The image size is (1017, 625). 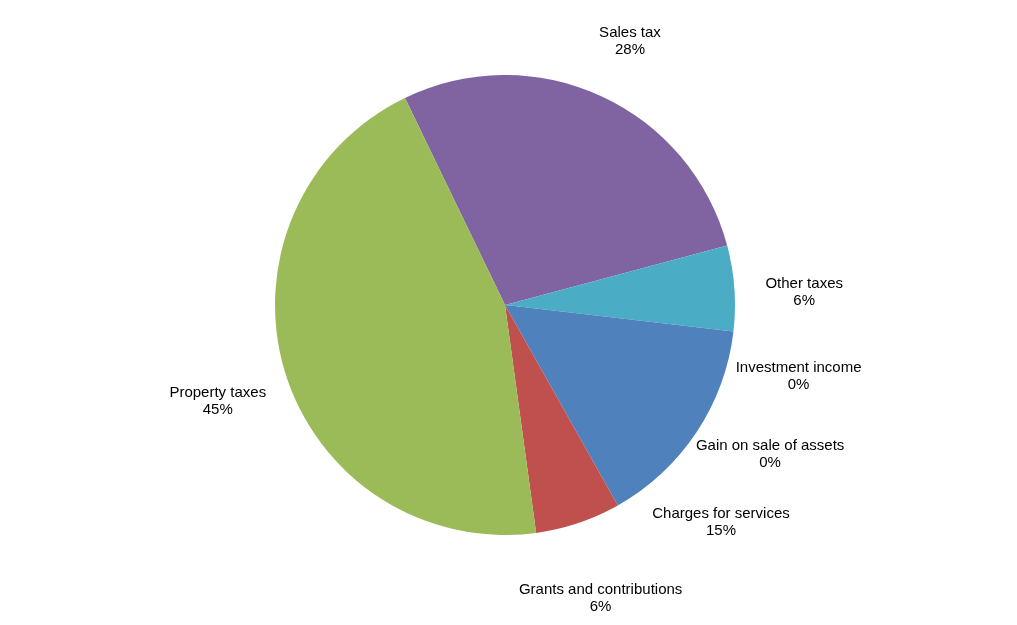 I want to click on category-label: Gain on sale of assets, so click(x=770, y=445).